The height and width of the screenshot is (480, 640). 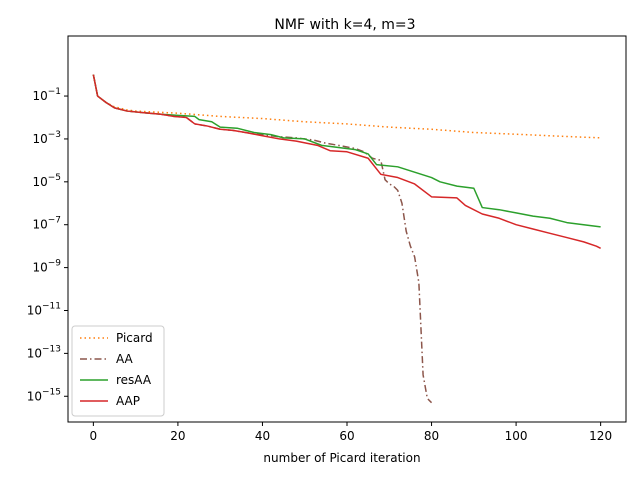 I want to click on chart-title: NMF with k=4, m=3, so click(x=344, y=25).